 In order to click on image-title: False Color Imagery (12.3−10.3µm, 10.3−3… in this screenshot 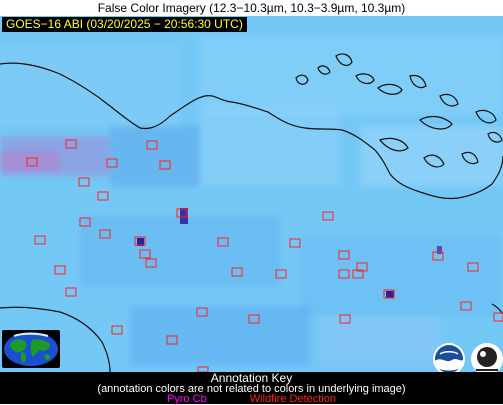, I will do `click(251, 8)`.